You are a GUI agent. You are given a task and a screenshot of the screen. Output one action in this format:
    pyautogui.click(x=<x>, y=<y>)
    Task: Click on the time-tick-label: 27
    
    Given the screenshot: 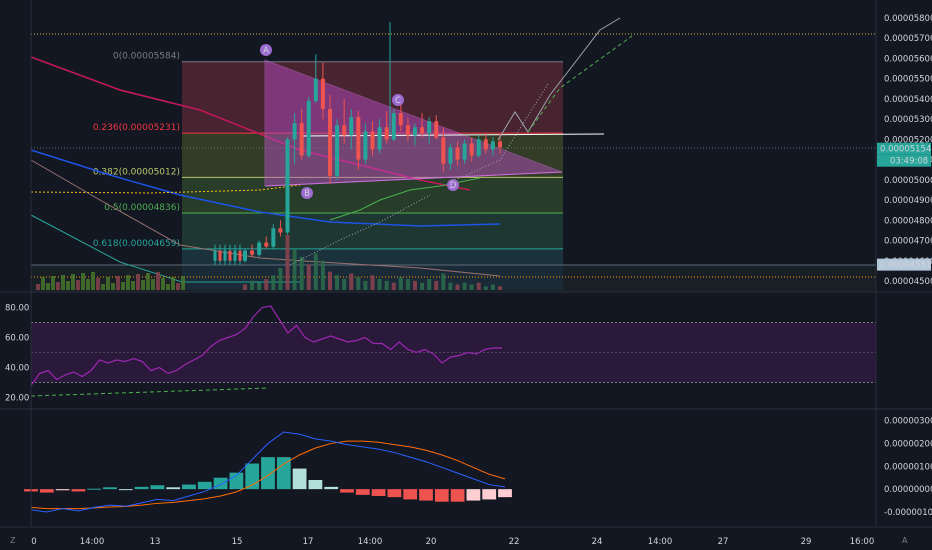 What is the action you would take?
    pyautogui.click(x=723, y=542)
    